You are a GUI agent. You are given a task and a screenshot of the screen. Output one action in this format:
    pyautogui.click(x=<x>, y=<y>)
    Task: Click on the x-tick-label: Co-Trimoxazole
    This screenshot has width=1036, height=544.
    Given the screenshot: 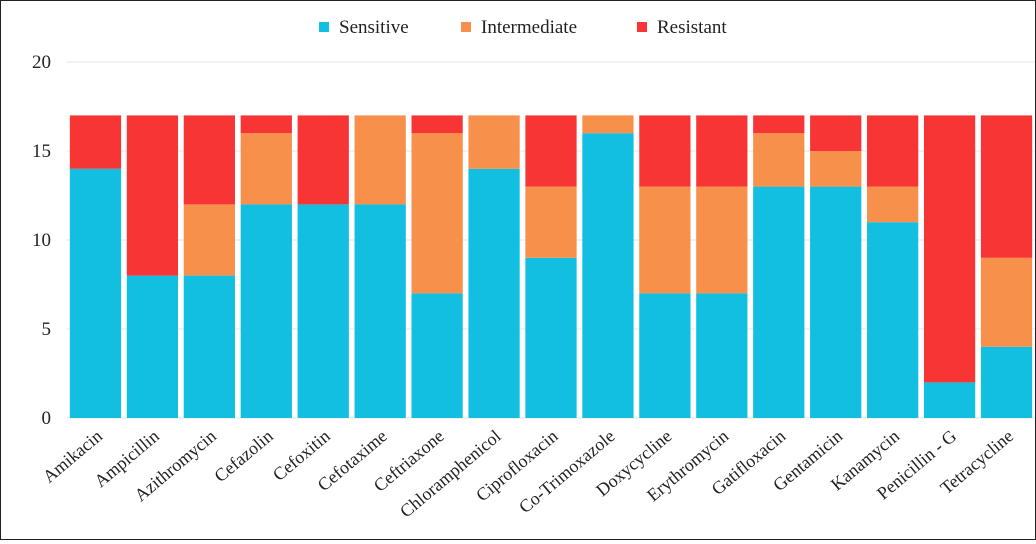 What is the action you would take?
    pyautogui.click(x=567, y=471)
    